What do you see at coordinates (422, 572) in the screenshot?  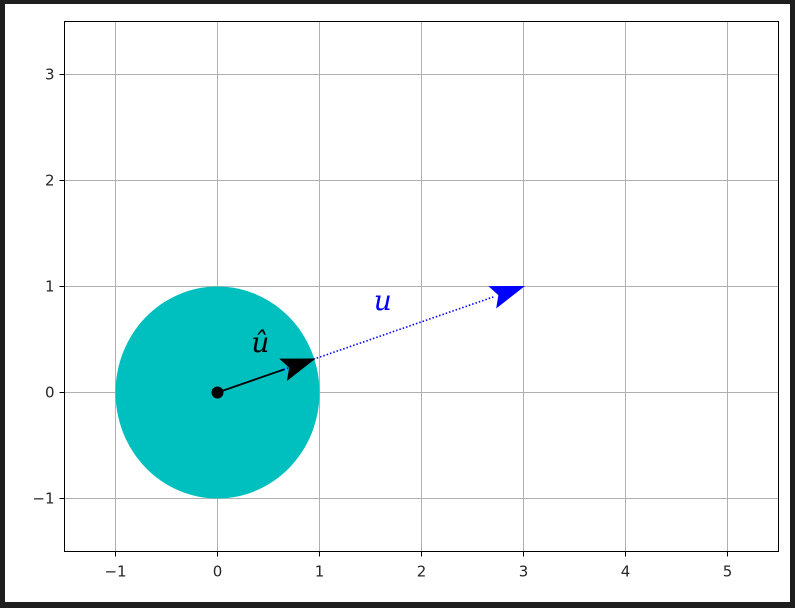 I see `x-tick-label: 2` at bounding box center [422, 572].